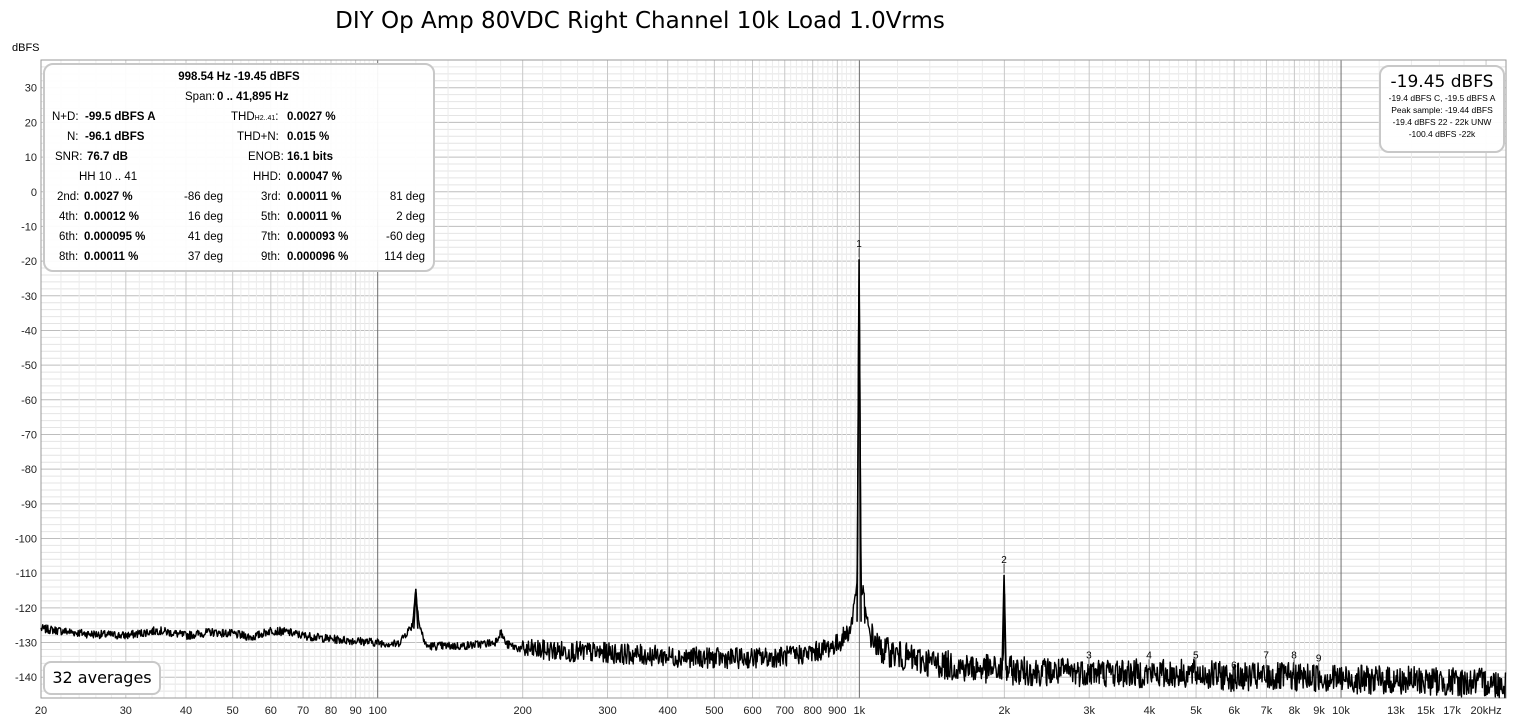 This screenshot has height=721, width=1526. What do you see at coordinates (1396, 711) in the screenshot?
I see `x-tick-label: 13k` at bounding box center [1396, 711].